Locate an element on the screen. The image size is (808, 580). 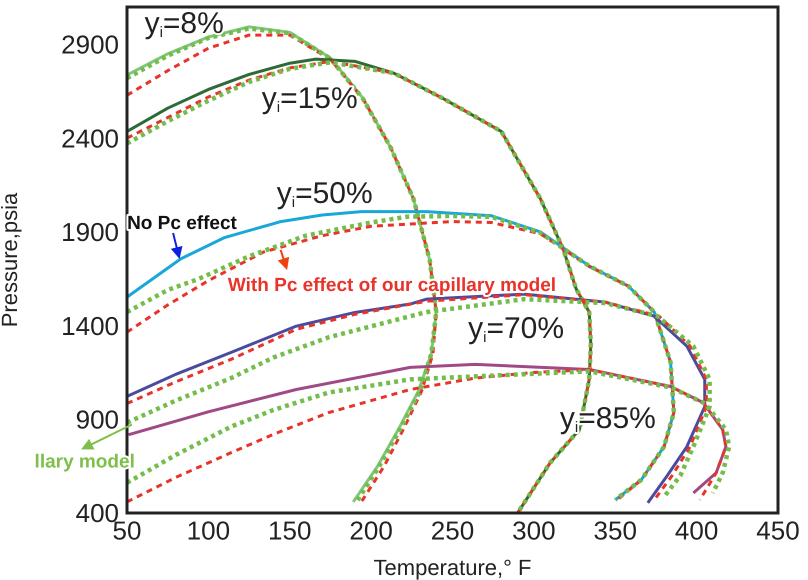
x-tick-label: 100 is located at coordinates (208, 530).